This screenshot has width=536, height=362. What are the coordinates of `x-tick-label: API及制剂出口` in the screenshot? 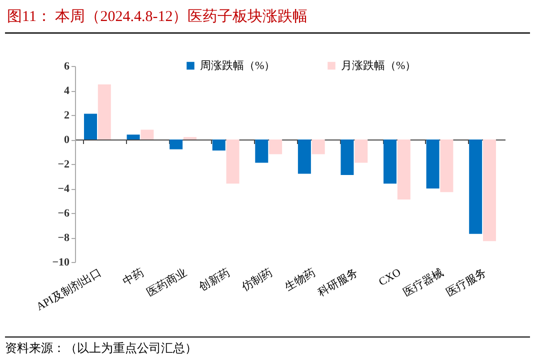 It's located at (69, 290).